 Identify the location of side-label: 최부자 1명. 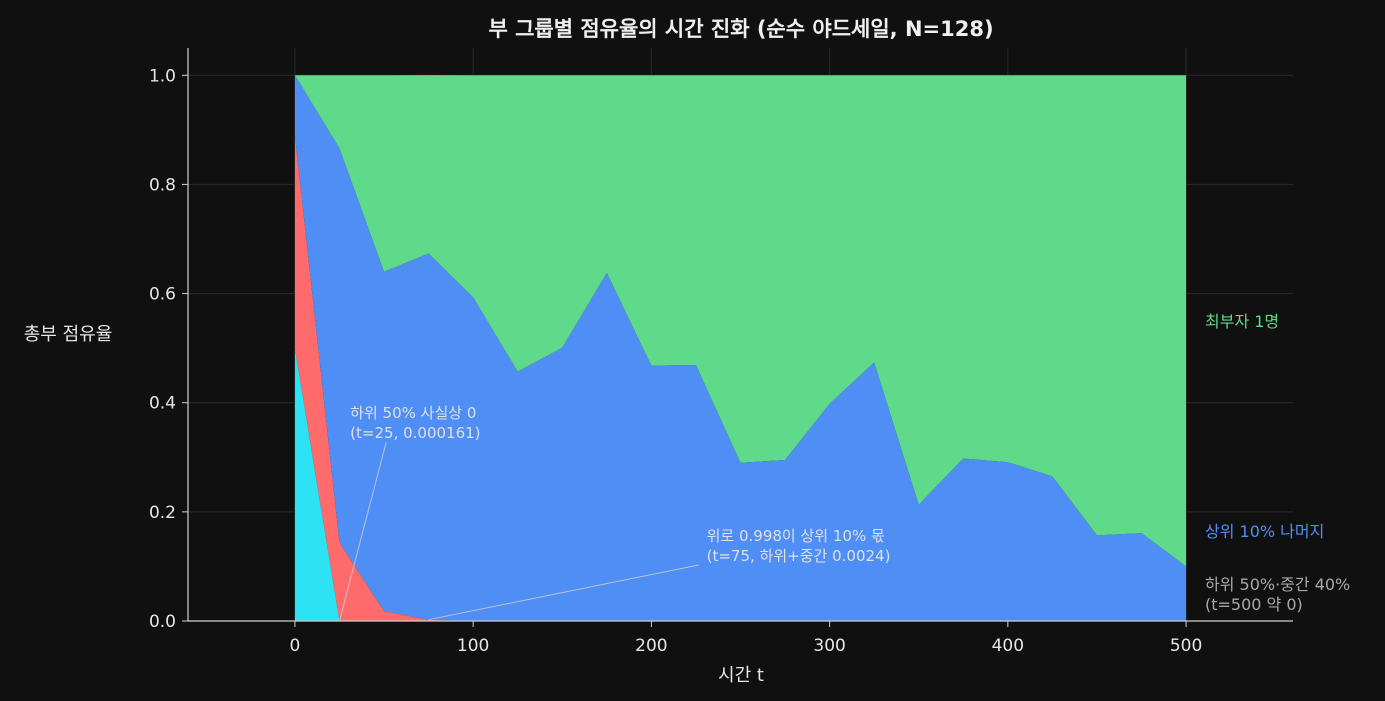
(1242, 321).